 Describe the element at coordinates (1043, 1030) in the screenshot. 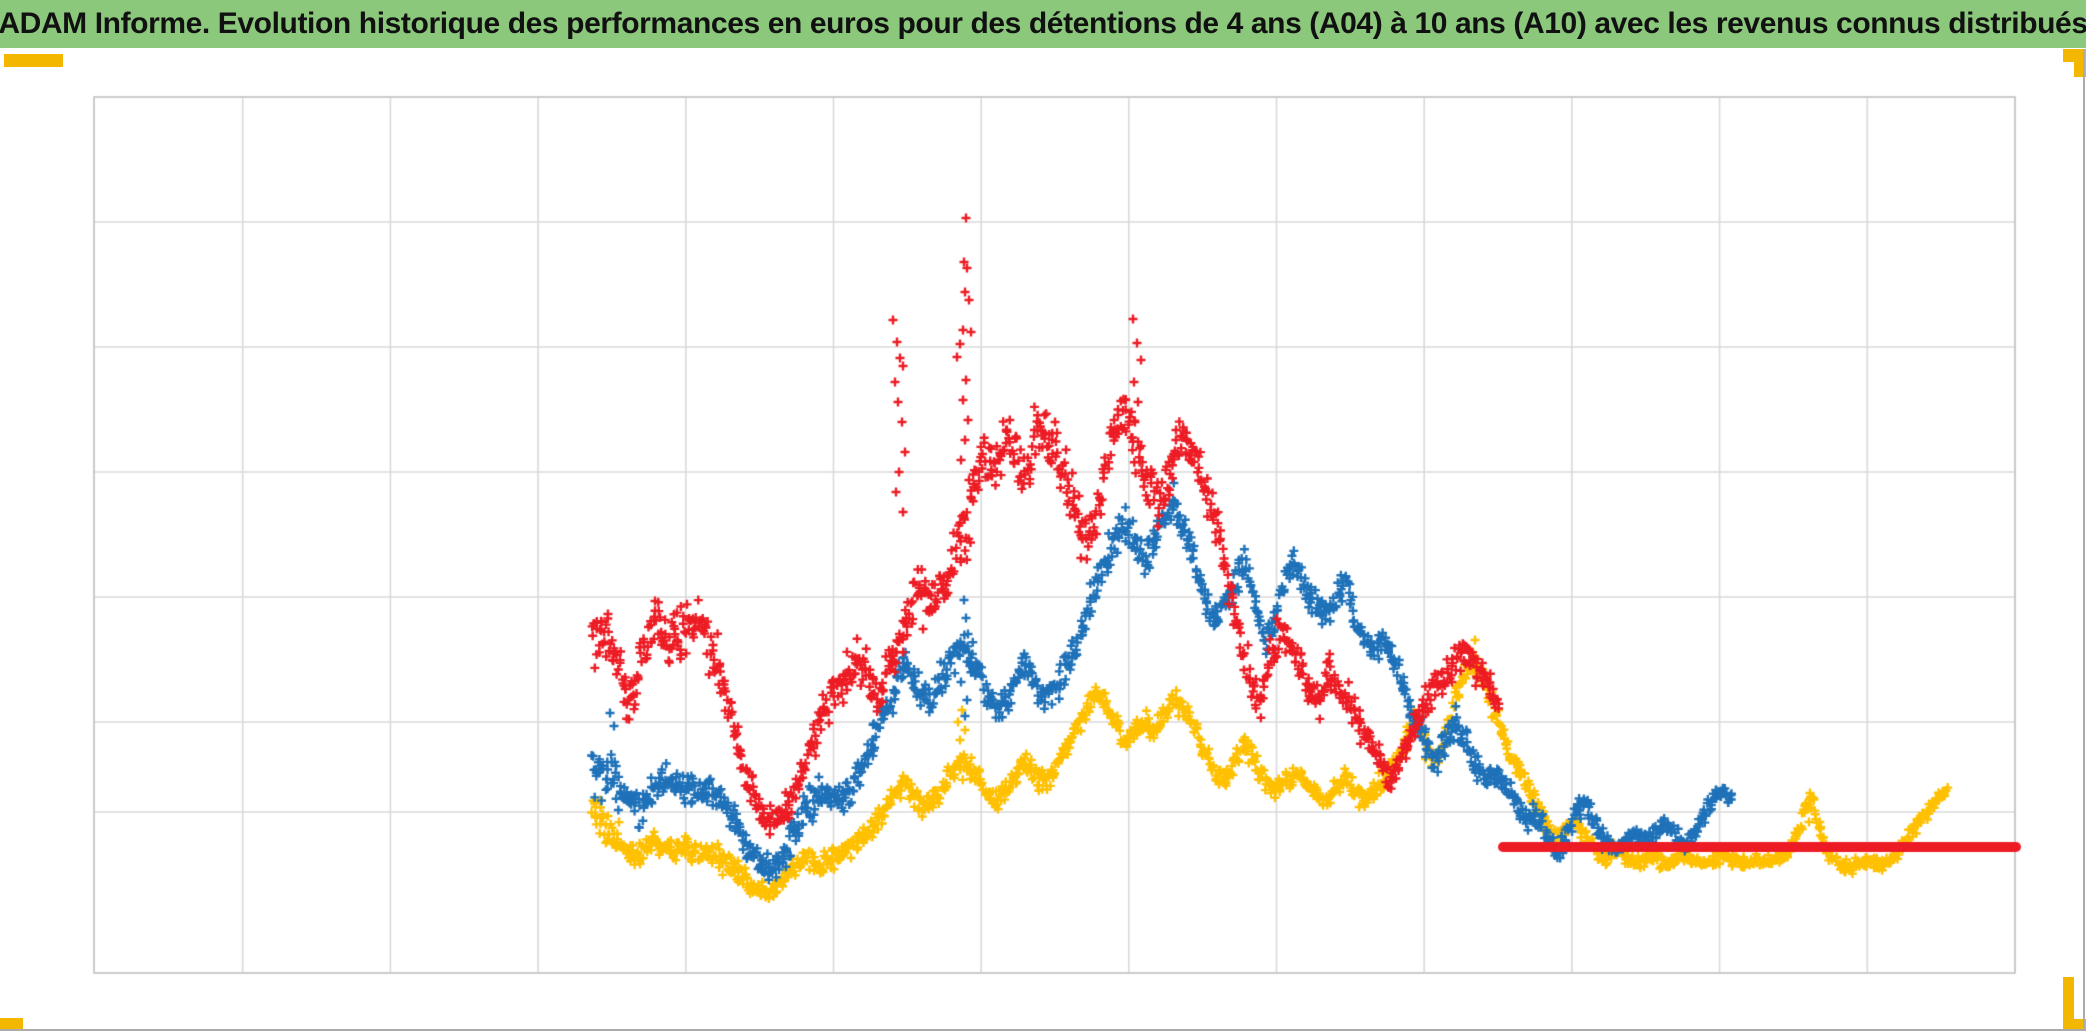

I see `slide-bottom-edge` at that location.